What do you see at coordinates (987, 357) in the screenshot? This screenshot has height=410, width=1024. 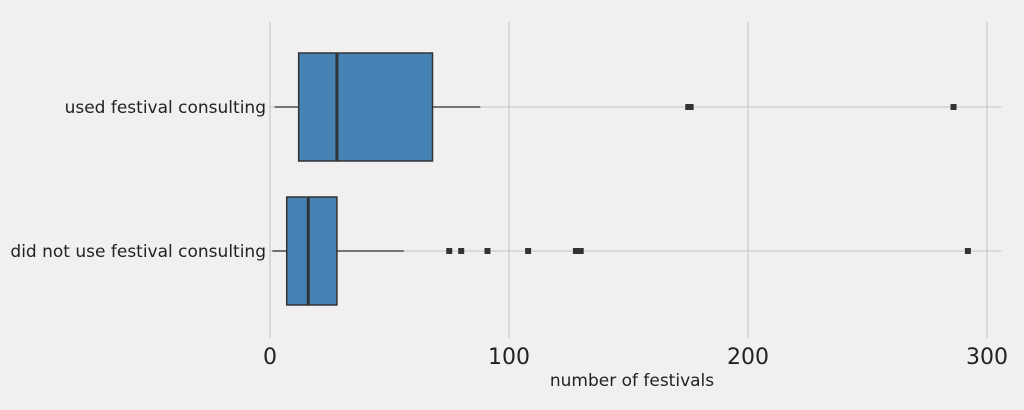 I see `x-tick-label: 300` at bounding box center [987, 357].